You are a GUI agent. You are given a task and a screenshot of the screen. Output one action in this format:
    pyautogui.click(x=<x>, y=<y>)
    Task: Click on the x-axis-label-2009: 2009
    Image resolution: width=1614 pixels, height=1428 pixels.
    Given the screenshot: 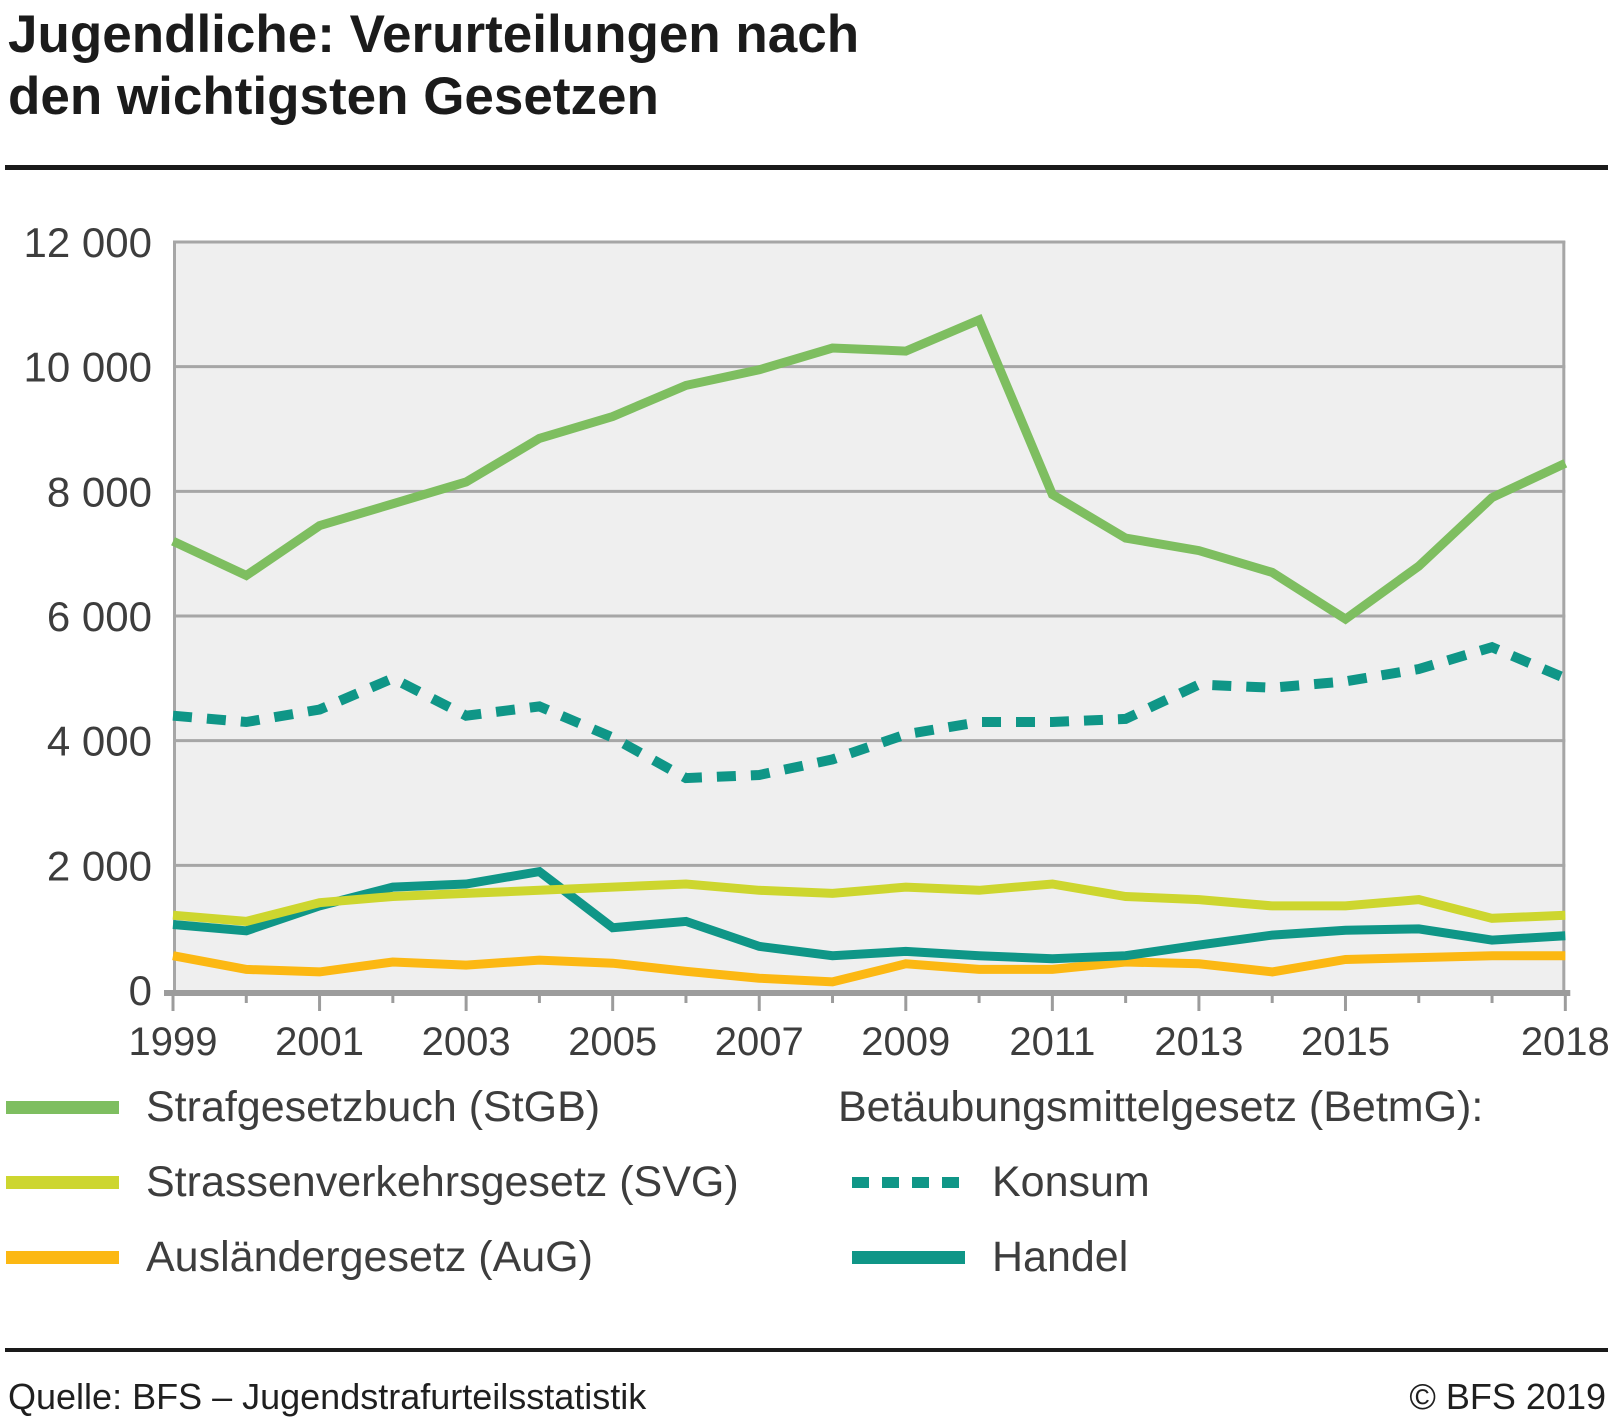 What is the action you would take?
    pyautogui.click(x=905, y=1042)
    